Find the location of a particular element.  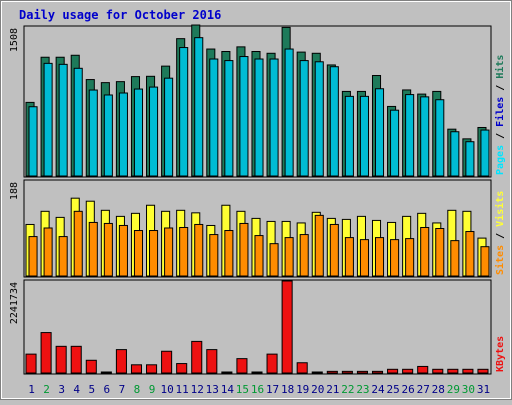

x-tick-label: 23 is located at coordinates (362, 389).